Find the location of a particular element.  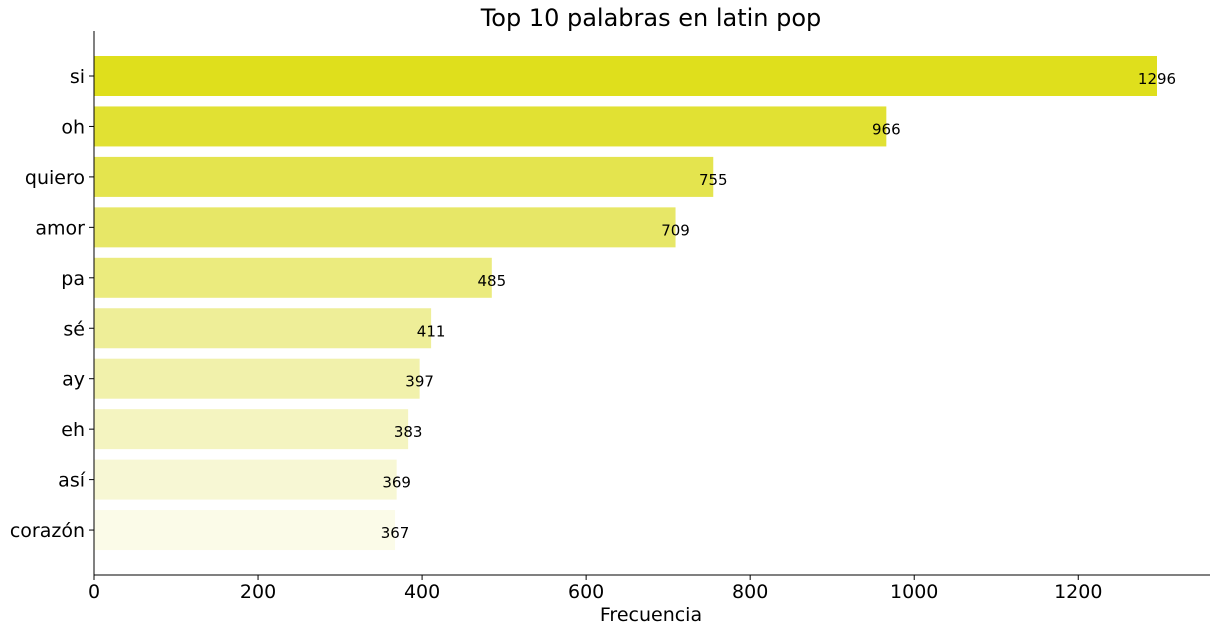

x-axis-label: Frecuencia is located at coordinates (651, 615).